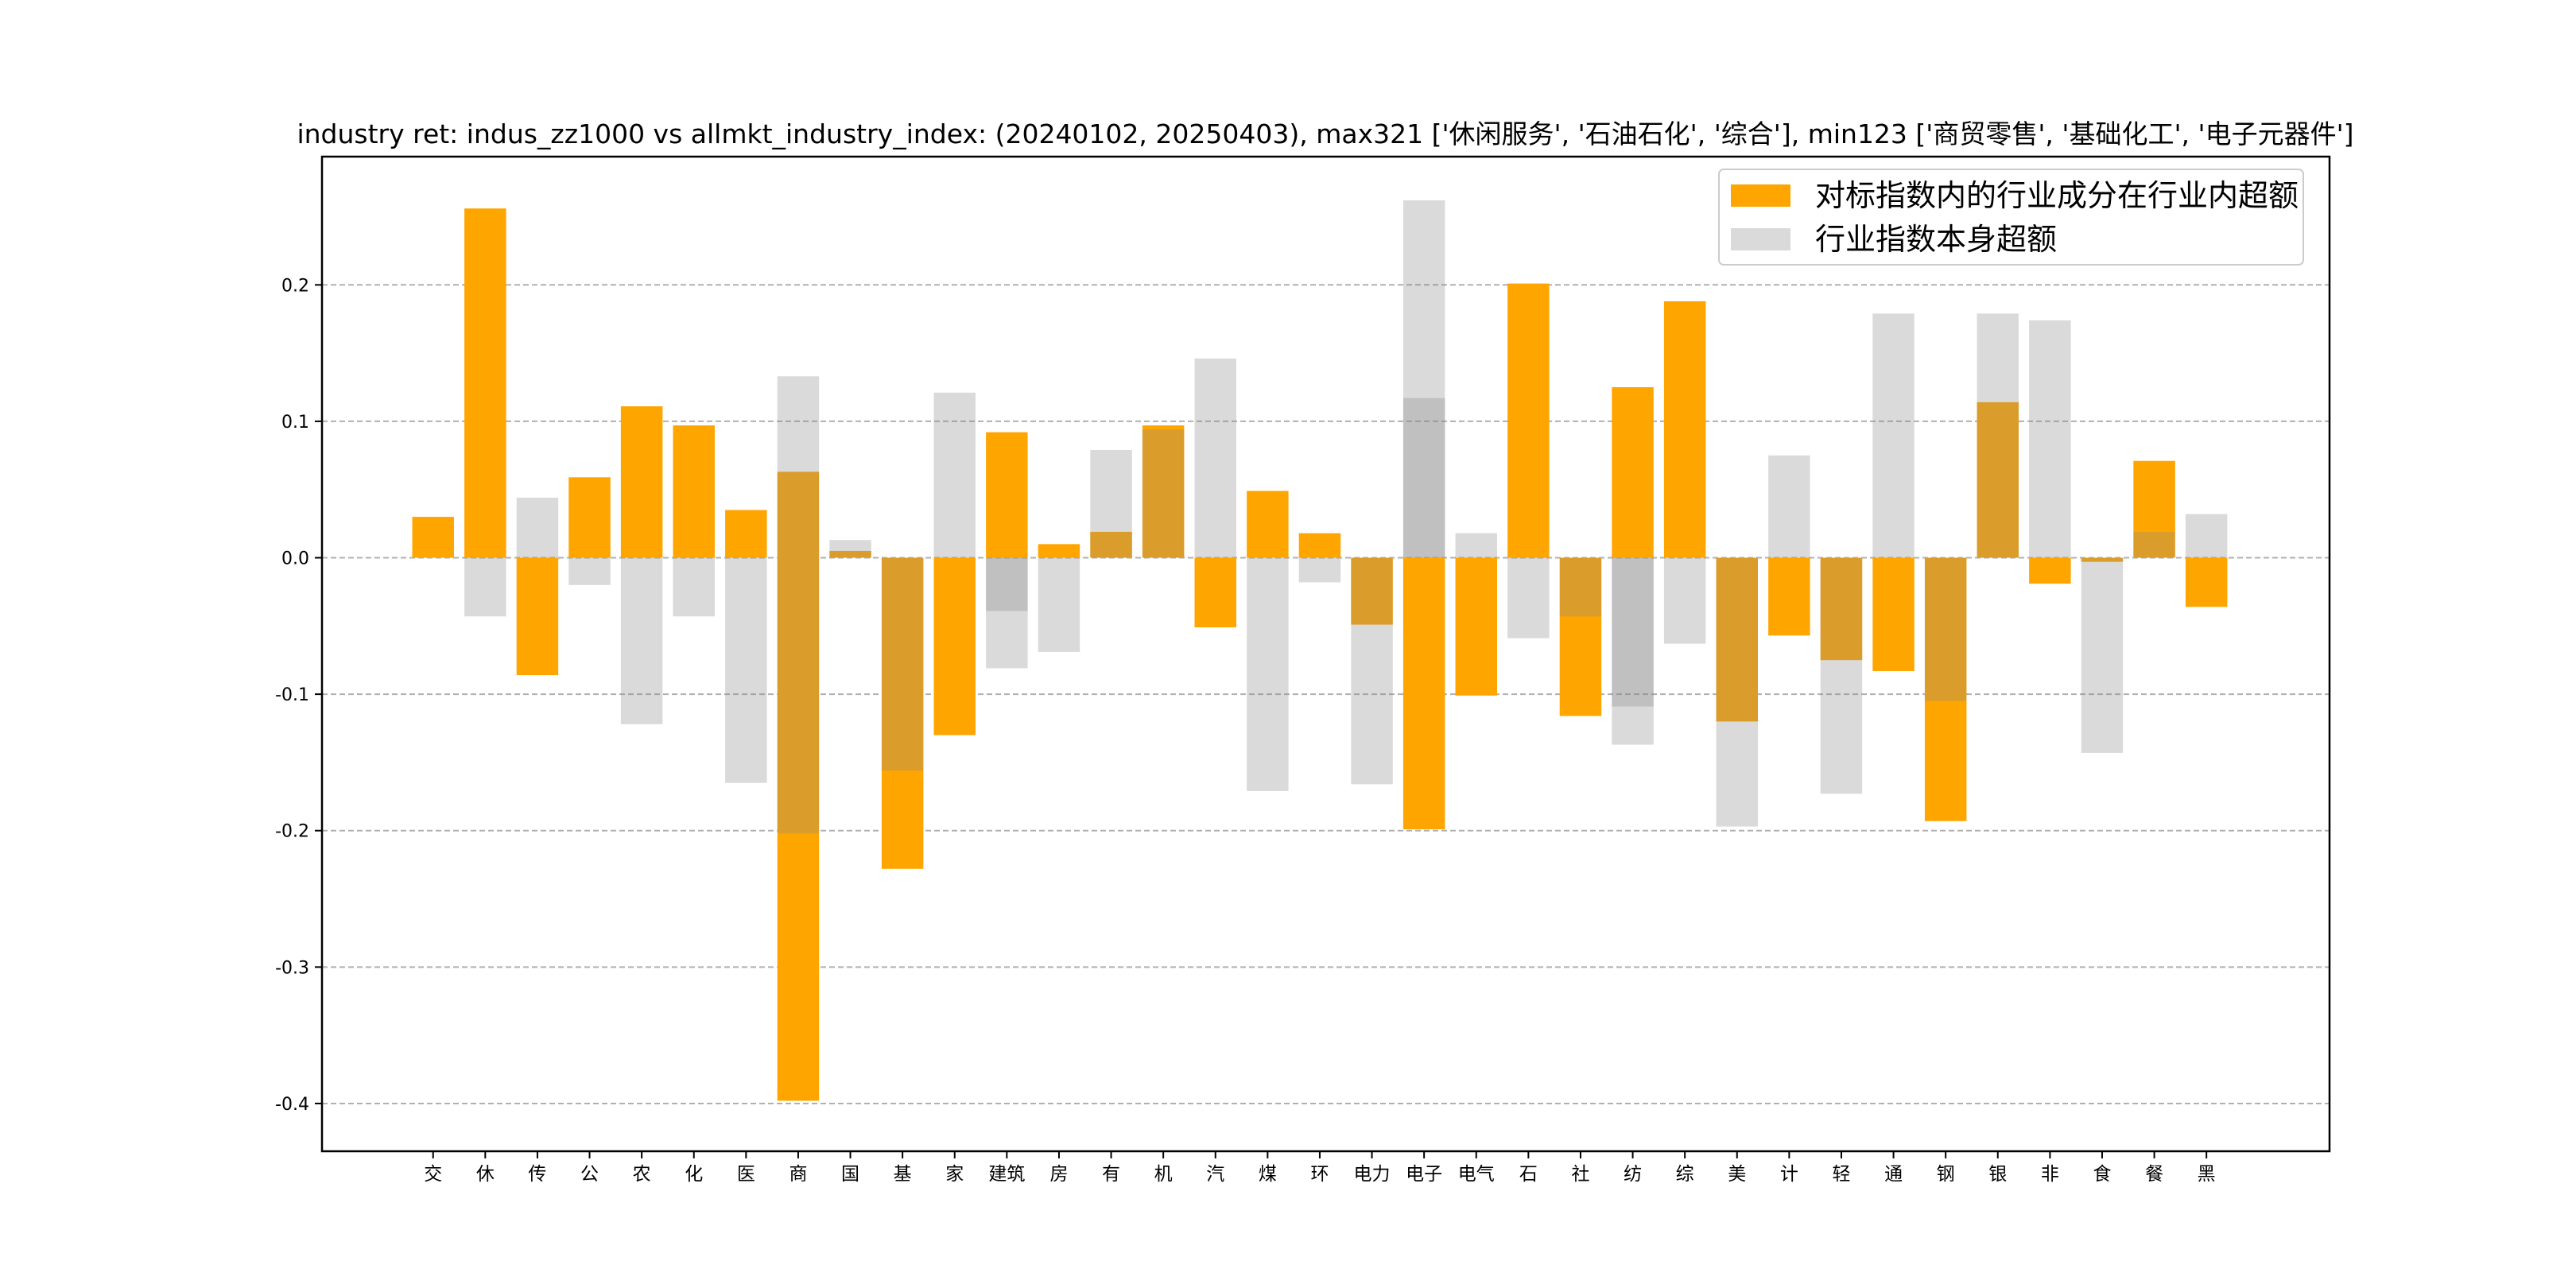 Image resolution: width=2576 pixels, height=1288 pixels. What do you see at coordinates (2154, 1174) in the screenshot?
I see `x-tick-label: 餐` at bounding box center [2154, 1174].